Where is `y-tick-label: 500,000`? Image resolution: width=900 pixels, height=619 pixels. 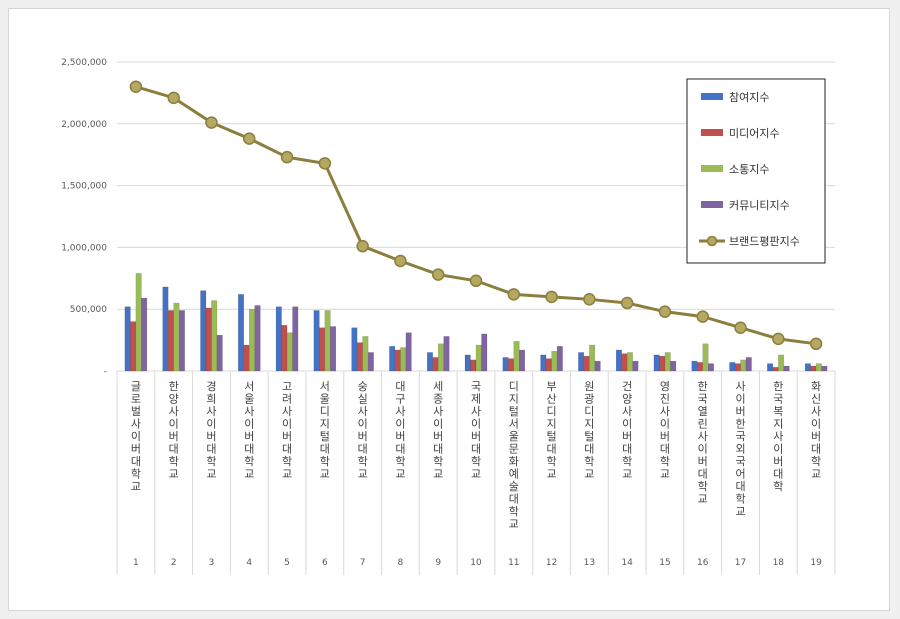
y-tick-label: 500,000 is located at coordinates (88, 310).